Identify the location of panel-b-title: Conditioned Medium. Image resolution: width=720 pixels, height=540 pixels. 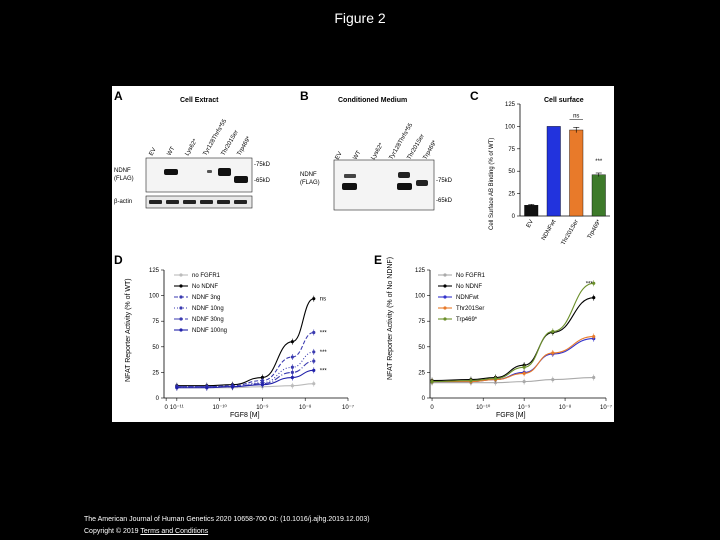
(372, 100).